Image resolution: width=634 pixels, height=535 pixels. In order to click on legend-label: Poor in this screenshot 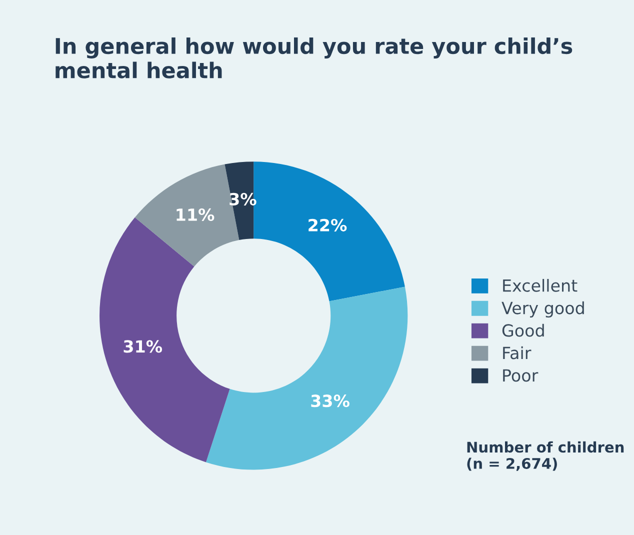, I will do `click(520, 375)`.